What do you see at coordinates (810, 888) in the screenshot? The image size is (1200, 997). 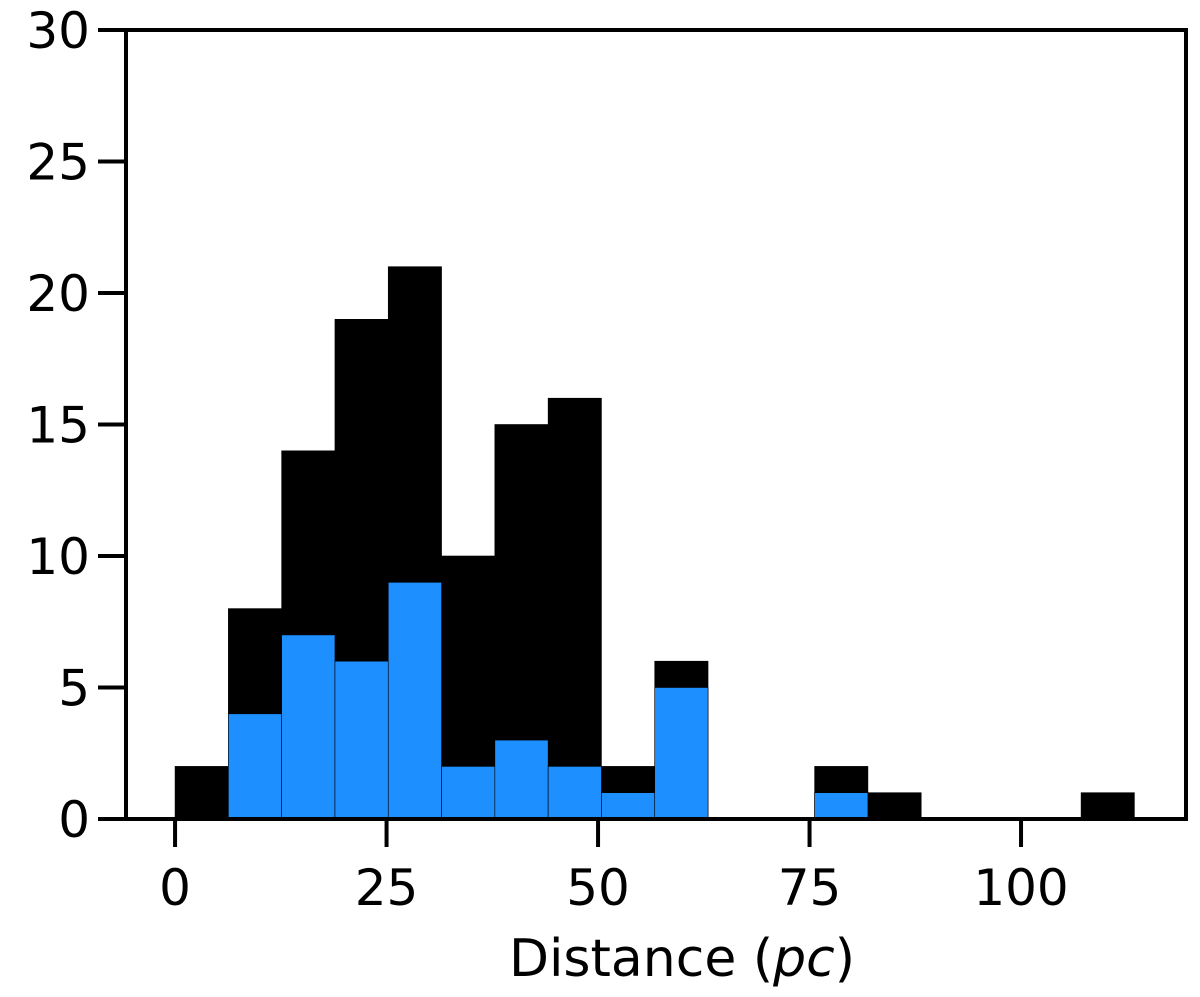 I see `x-tick-label-75: 75` at bounding box center [810, 888].